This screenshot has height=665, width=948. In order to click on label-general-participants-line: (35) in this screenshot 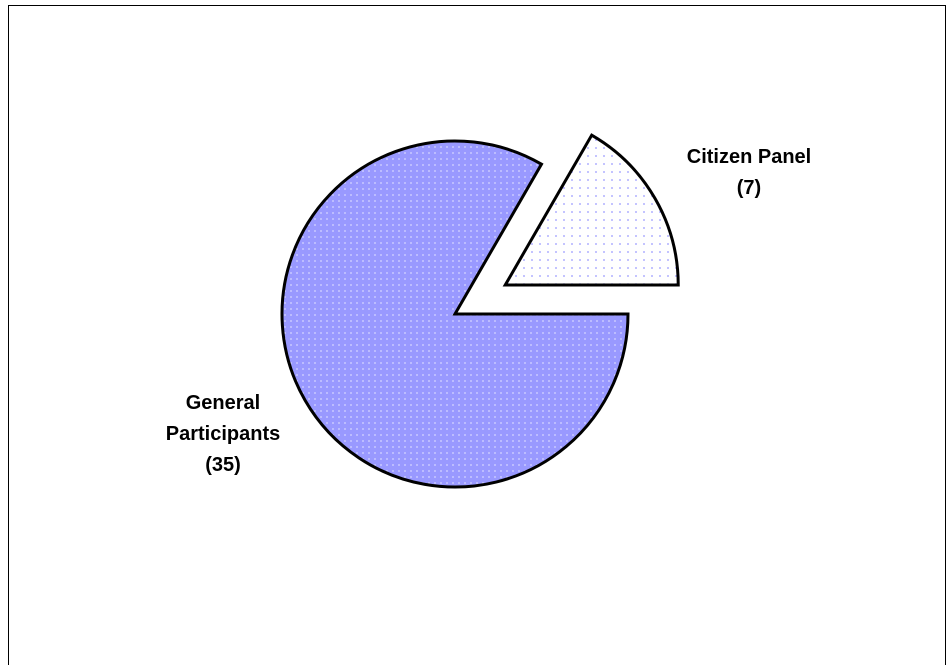, I will do `click(223, 465)`.